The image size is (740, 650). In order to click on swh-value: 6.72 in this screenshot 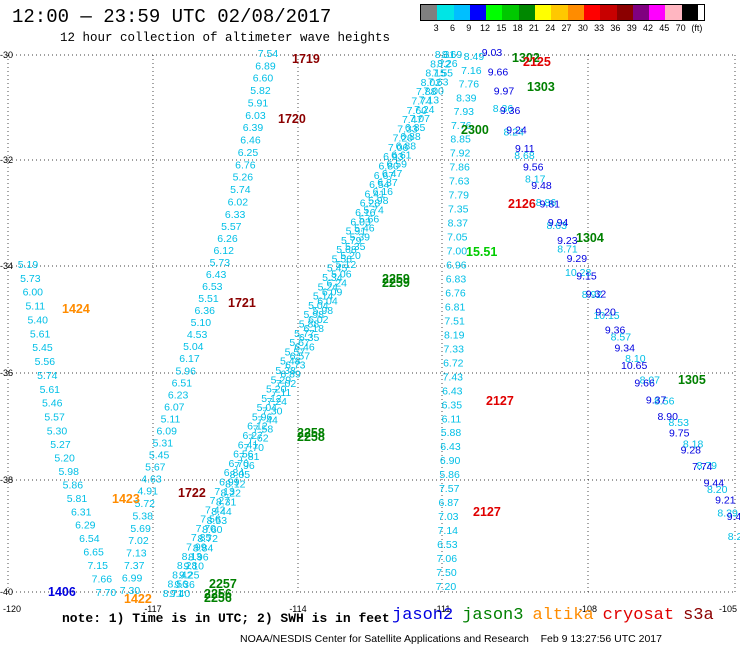, I will do `click(453, 363)`.